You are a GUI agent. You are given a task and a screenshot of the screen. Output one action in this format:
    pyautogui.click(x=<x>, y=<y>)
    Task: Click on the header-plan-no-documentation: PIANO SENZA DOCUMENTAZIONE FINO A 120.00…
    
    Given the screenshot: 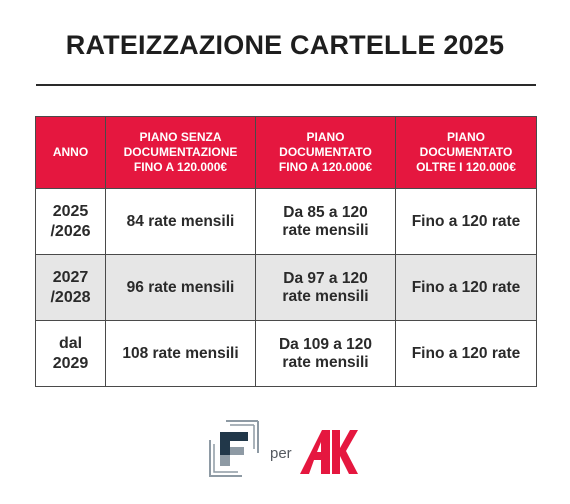 What is the action you would take?
    pyautogui.click(x=180, y=152)
    